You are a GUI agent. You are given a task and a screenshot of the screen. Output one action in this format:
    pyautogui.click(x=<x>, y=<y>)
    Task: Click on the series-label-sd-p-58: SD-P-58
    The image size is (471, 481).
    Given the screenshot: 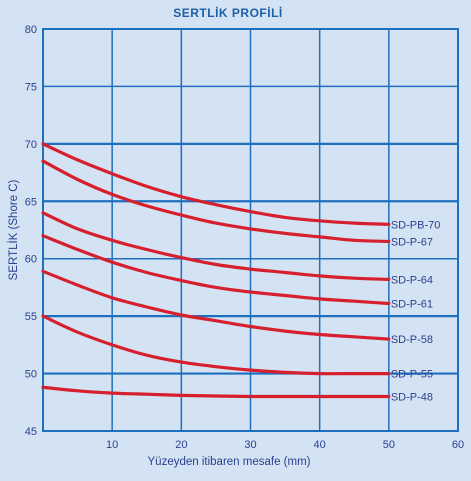 What is the action you would take?
    pyautogui.click(x=412, y=340)
    